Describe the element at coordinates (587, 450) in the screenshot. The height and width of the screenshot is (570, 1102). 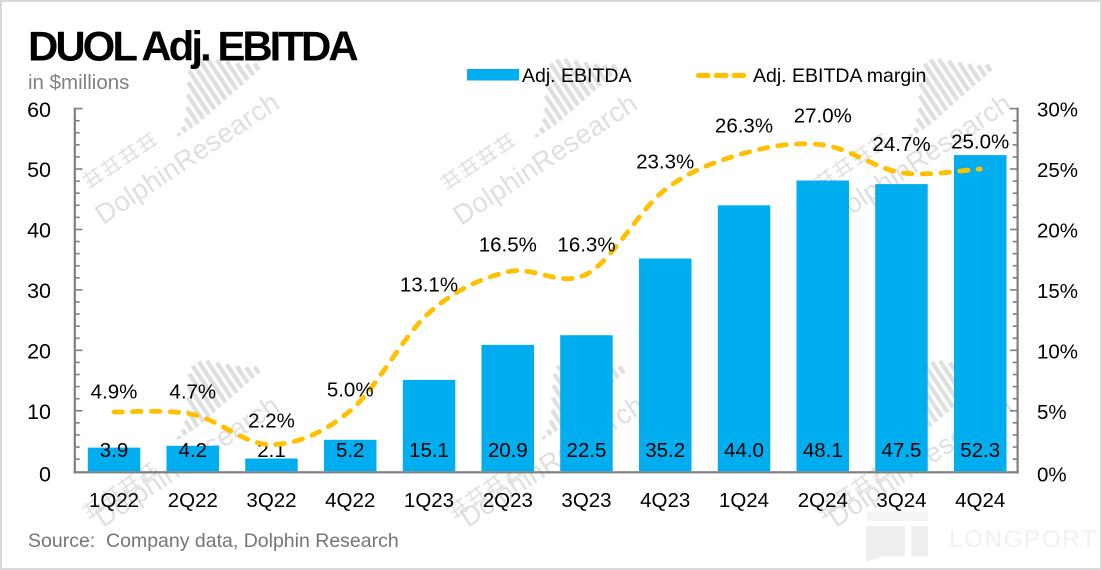
I see `svg-text: 22.5` at that location.